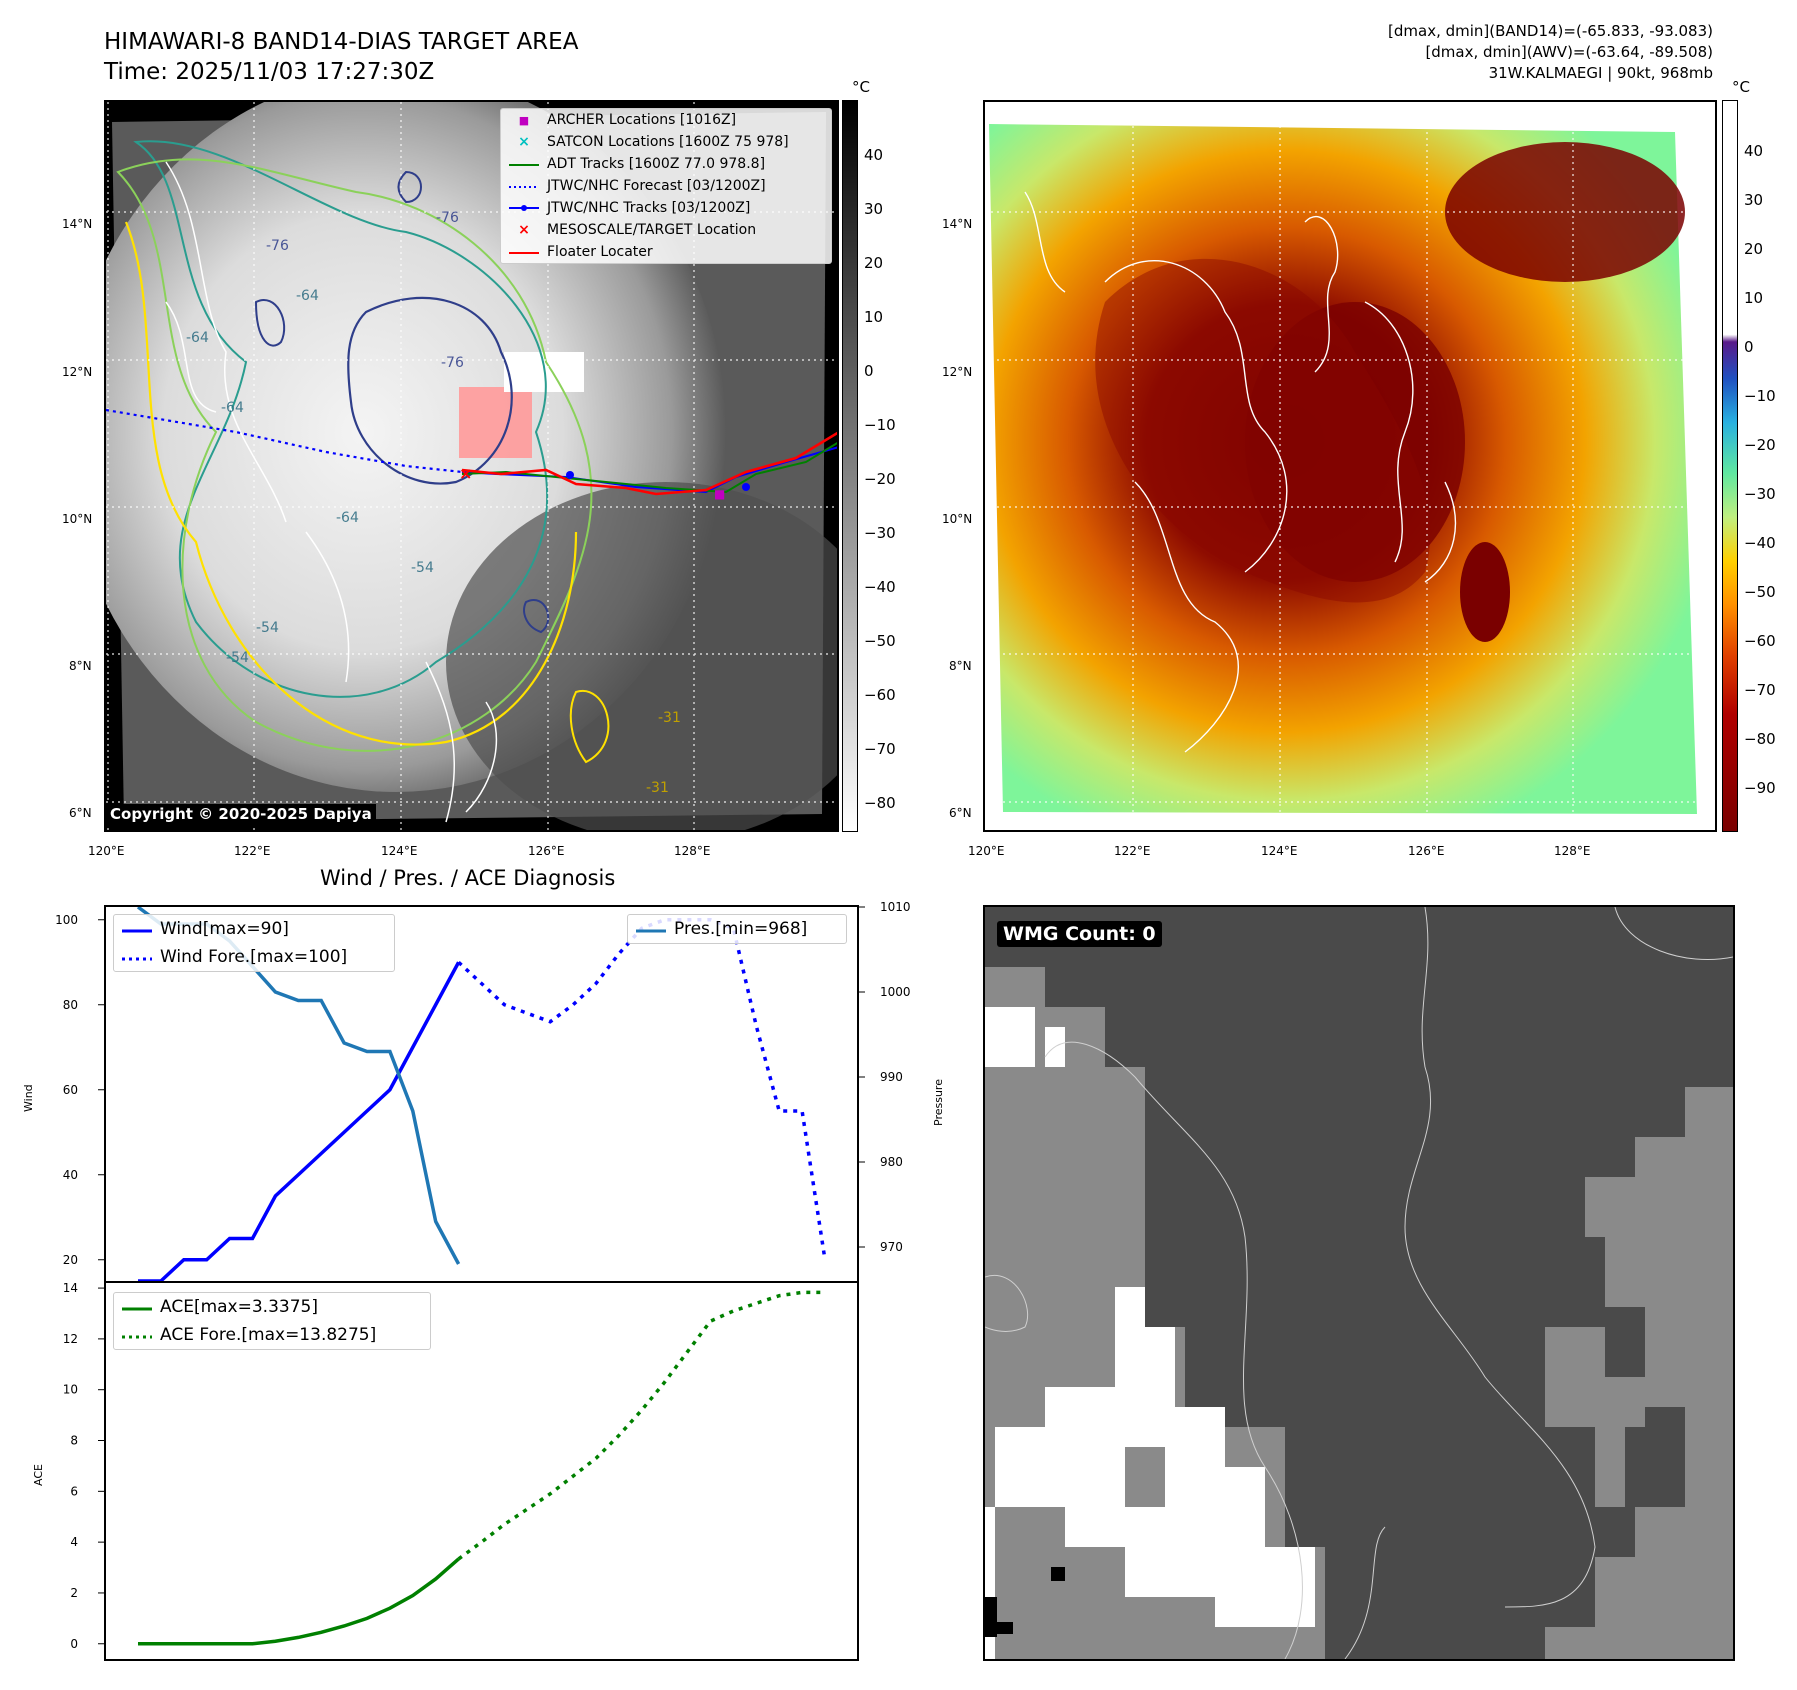  Describe the element at coordinates (239, 1307) in the screenshot. I see `legend-label: ACE[max=3.3375]` at that location.